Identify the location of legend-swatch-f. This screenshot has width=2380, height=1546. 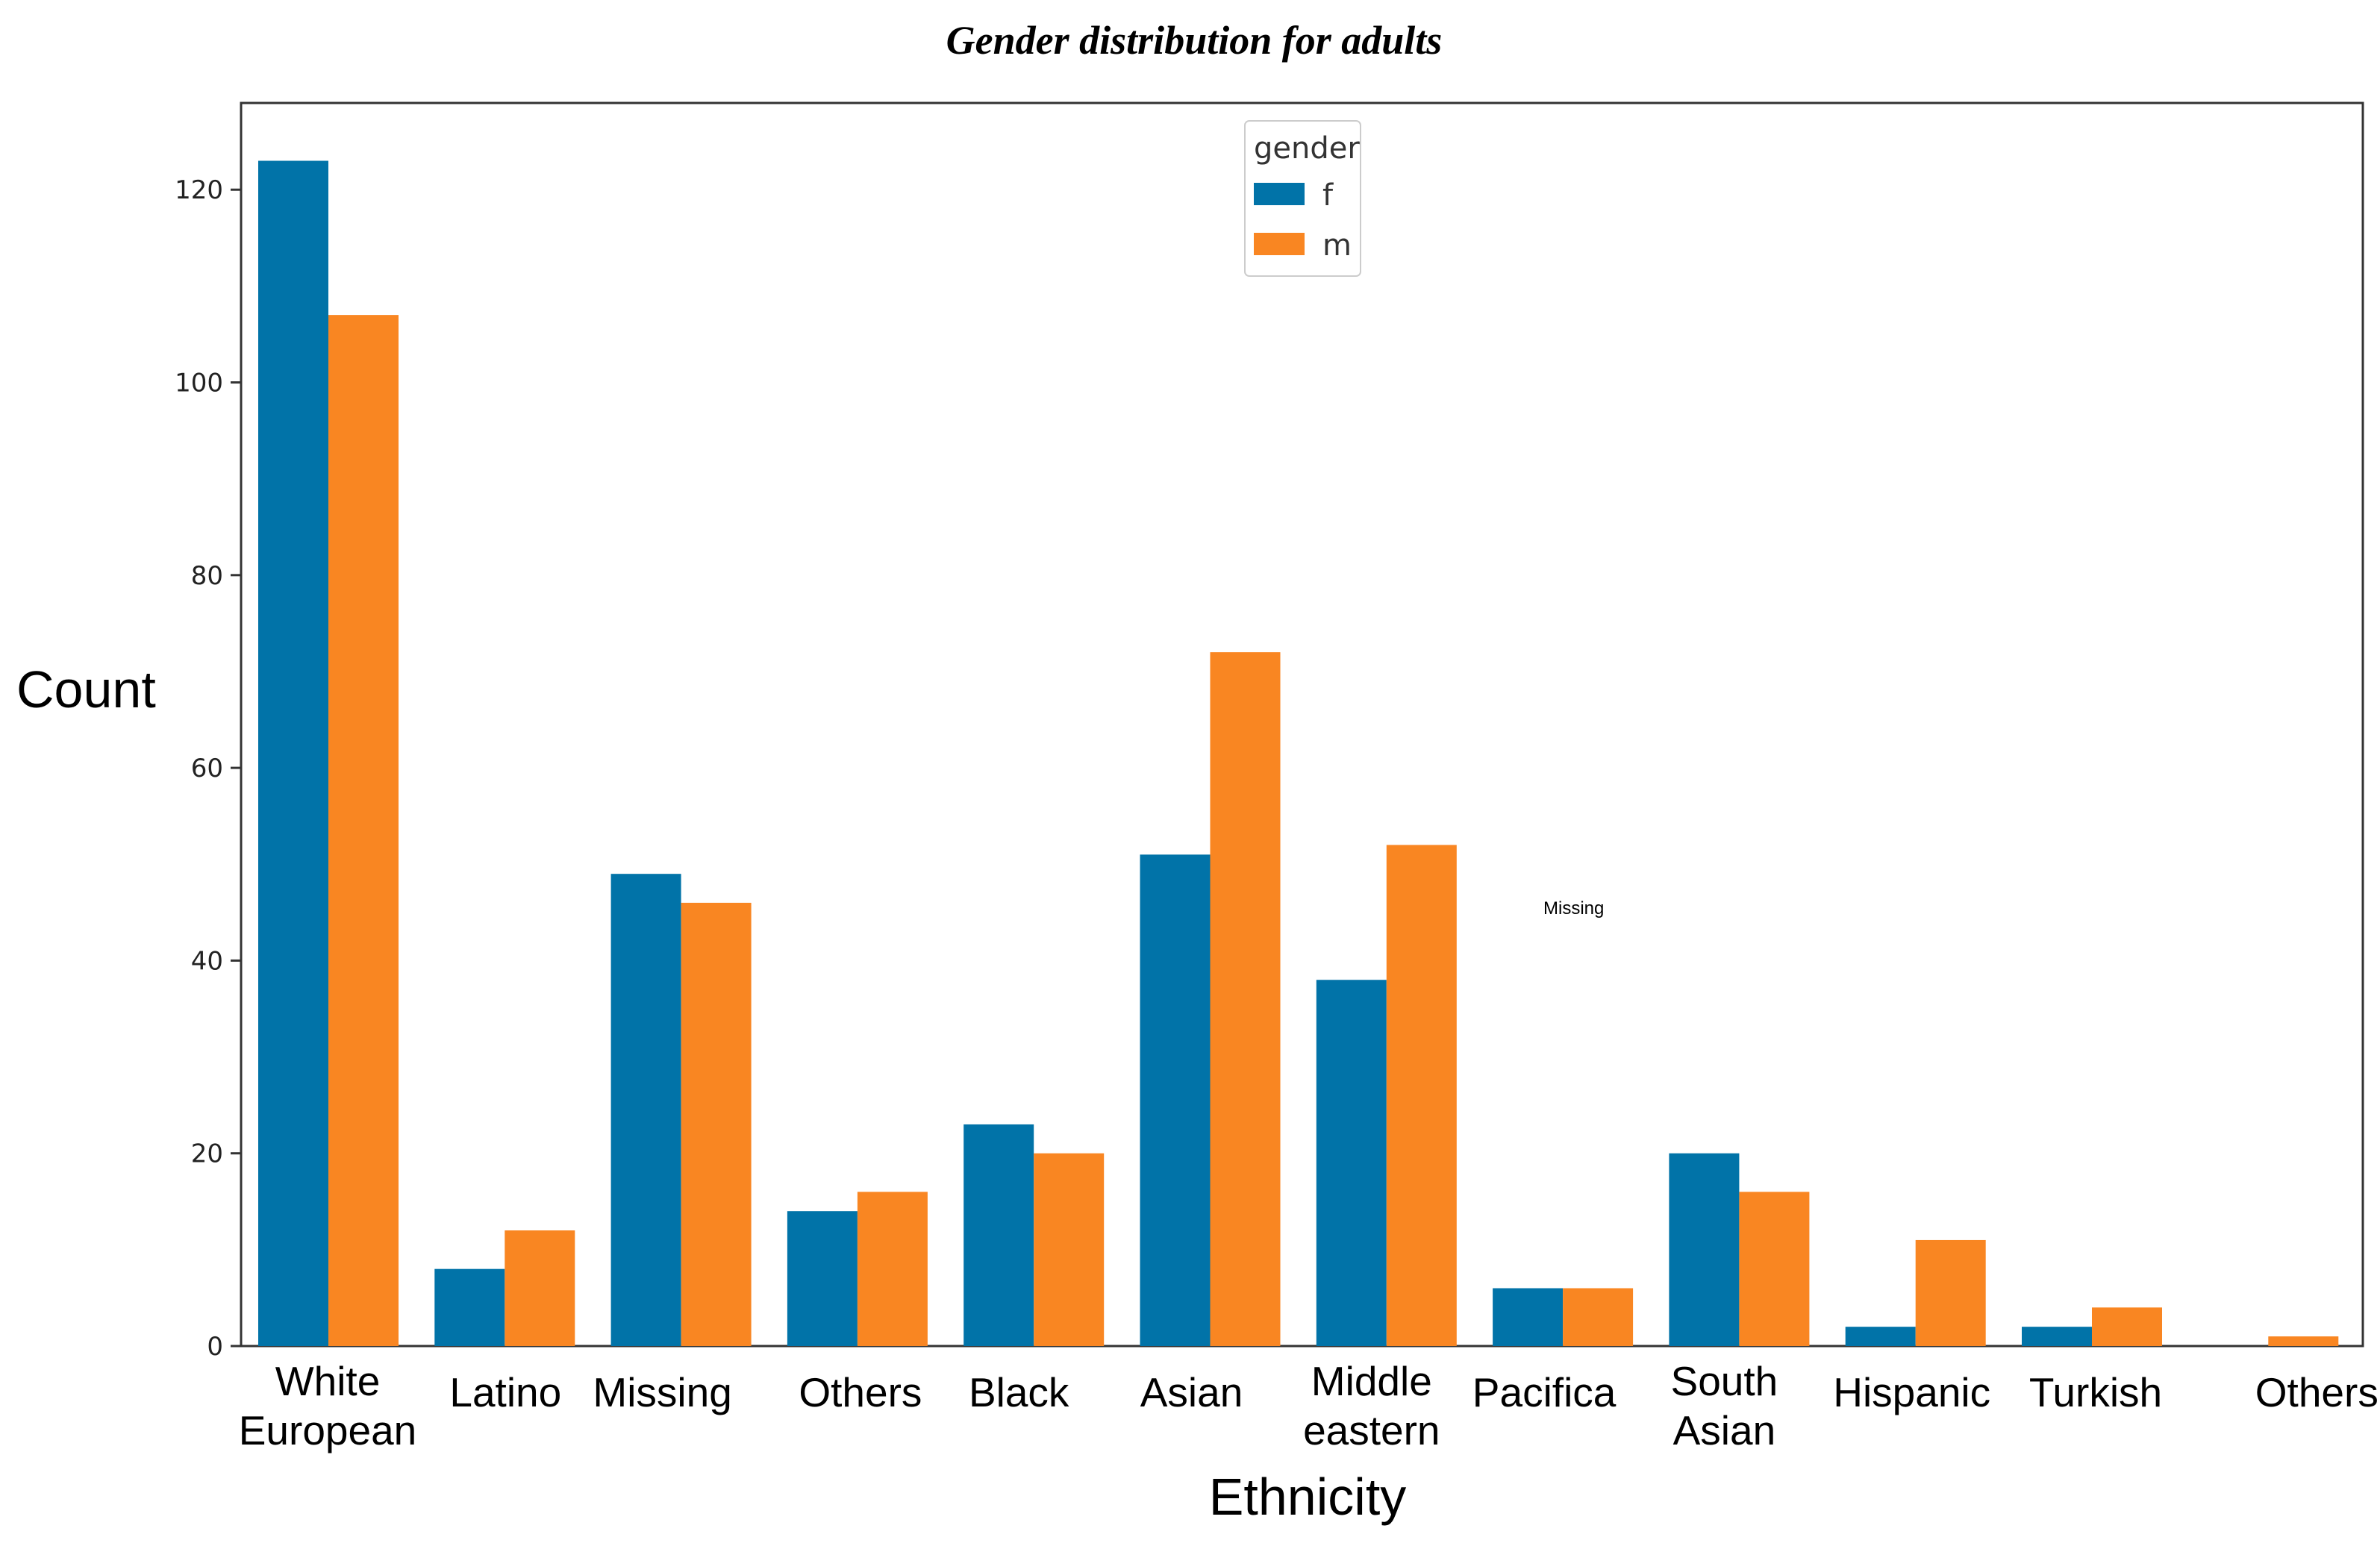
(1279, 194).